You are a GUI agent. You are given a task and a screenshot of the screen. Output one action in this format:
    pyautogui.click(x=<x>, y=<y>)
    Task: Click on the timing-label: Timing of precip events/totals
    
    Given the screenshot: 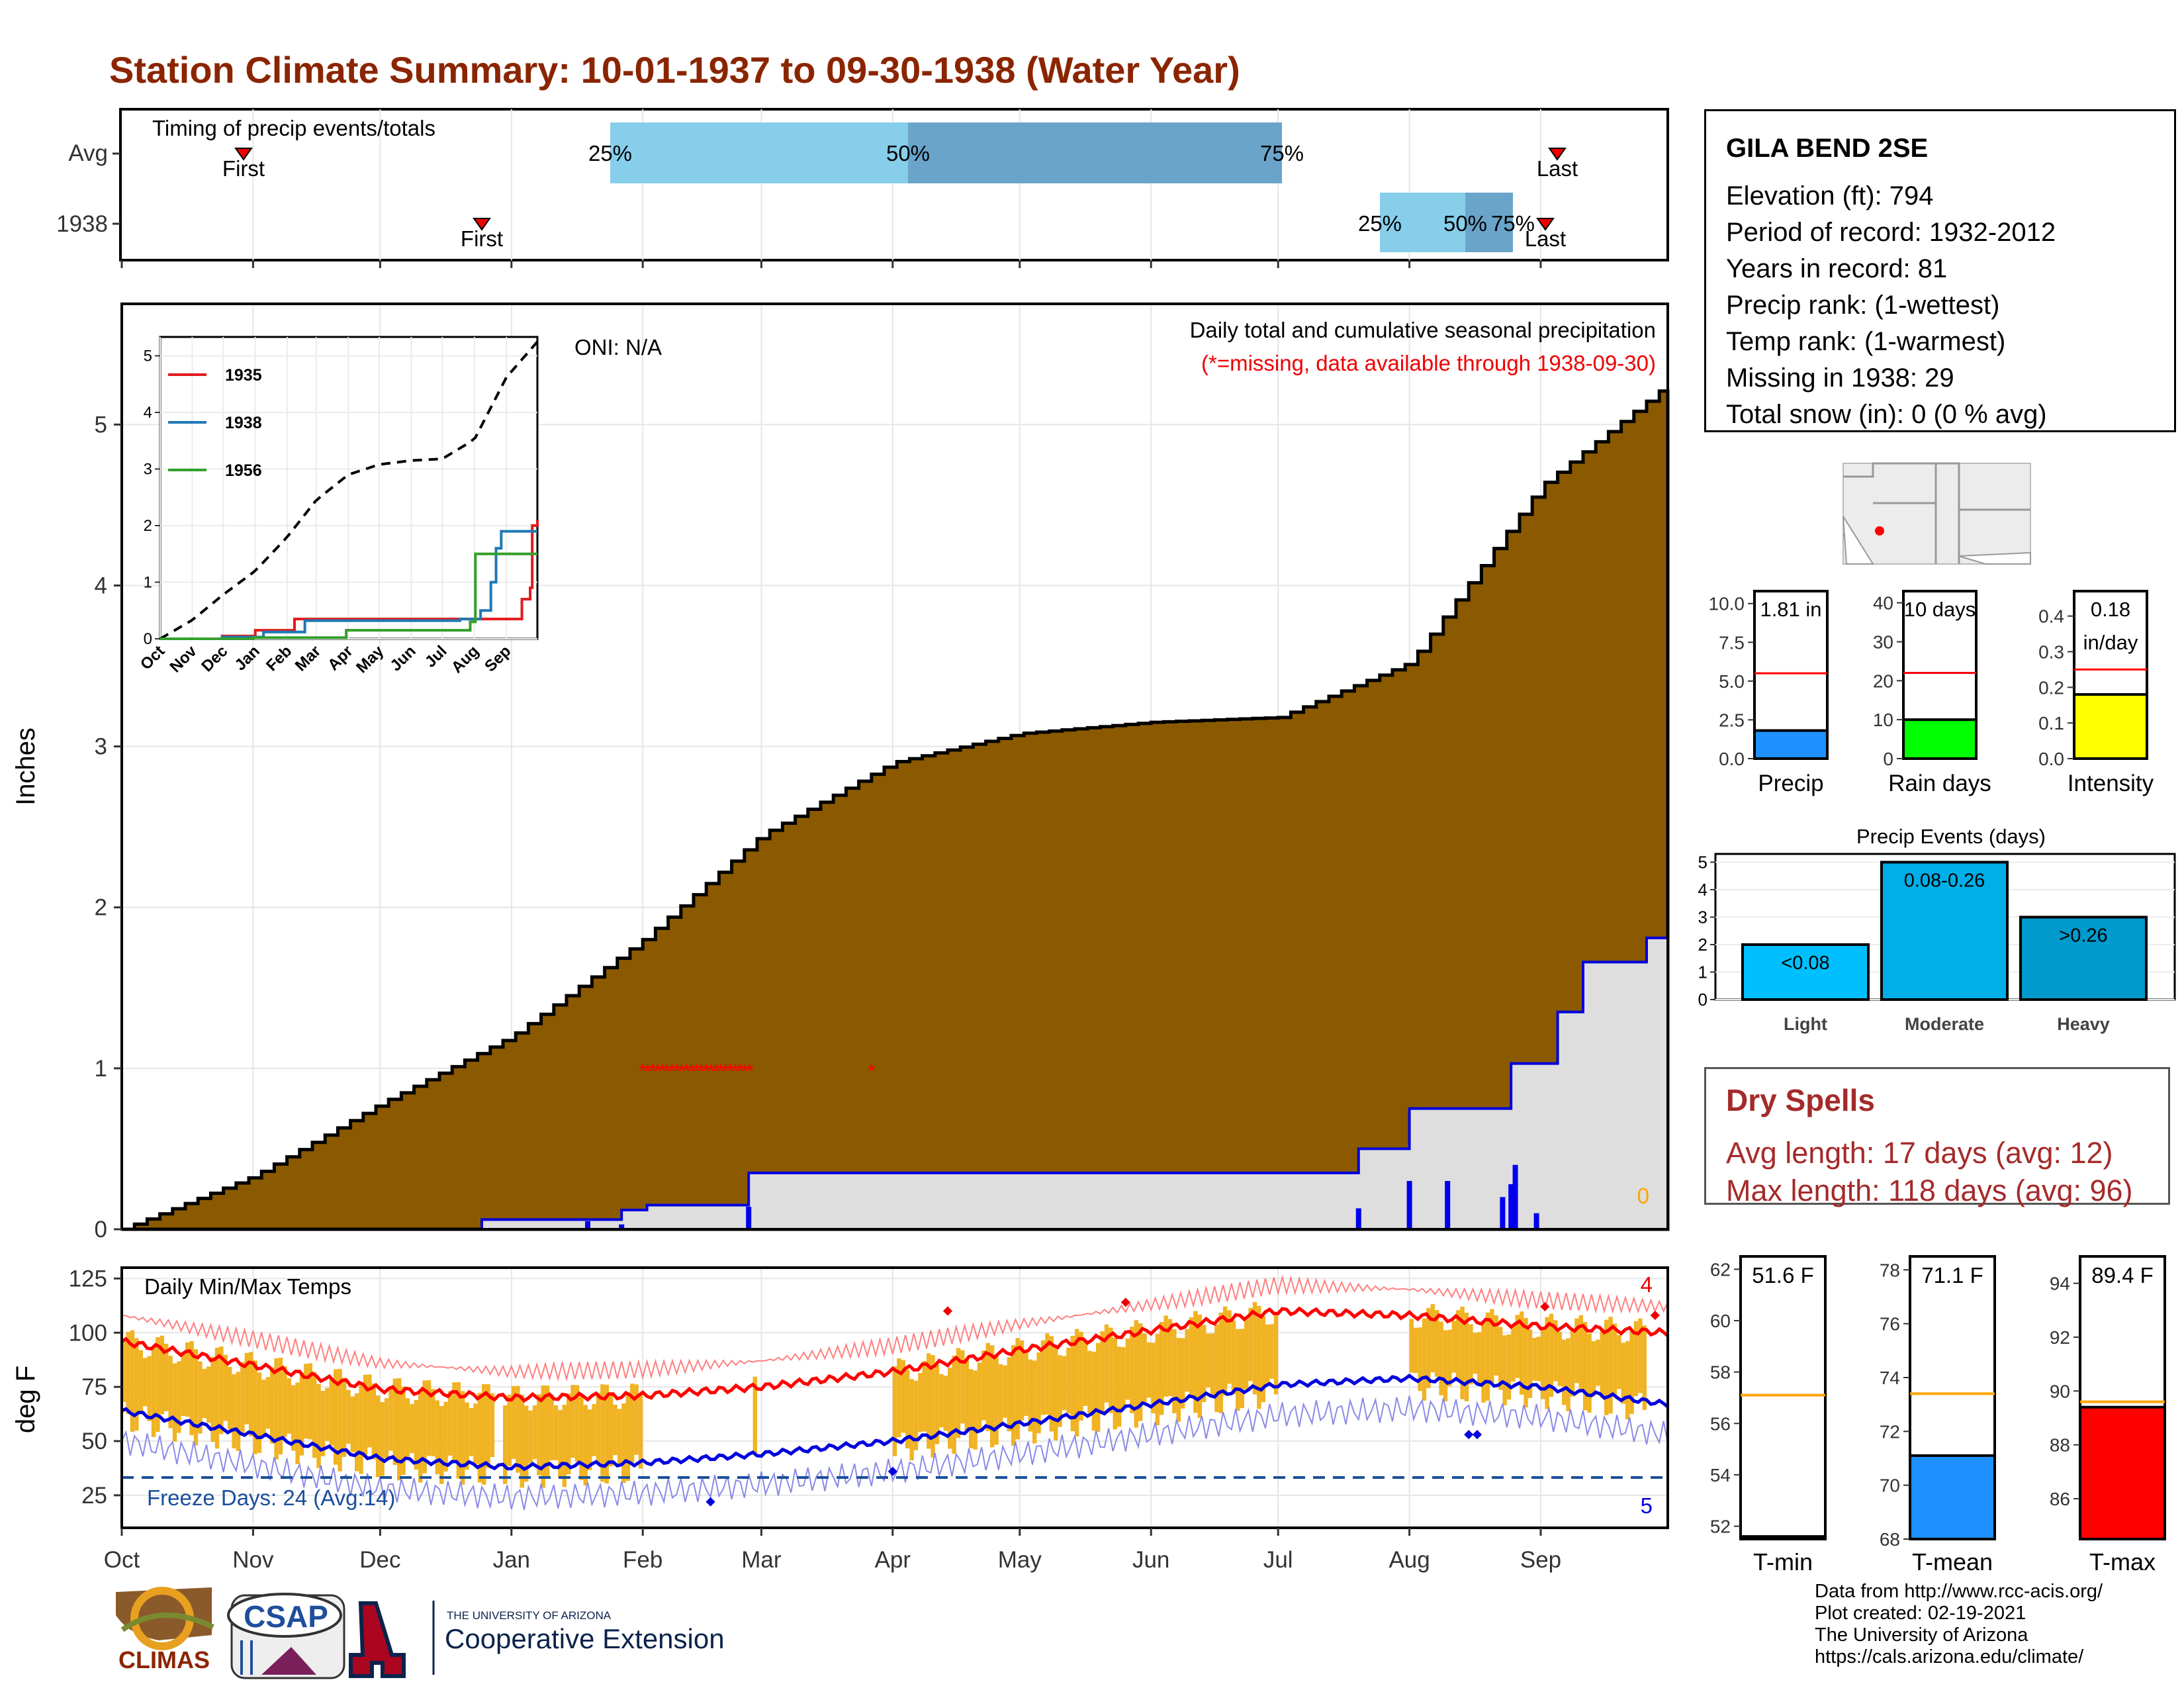 What is the action you would take?
    pyautogui.click(x=293, y=128)
    